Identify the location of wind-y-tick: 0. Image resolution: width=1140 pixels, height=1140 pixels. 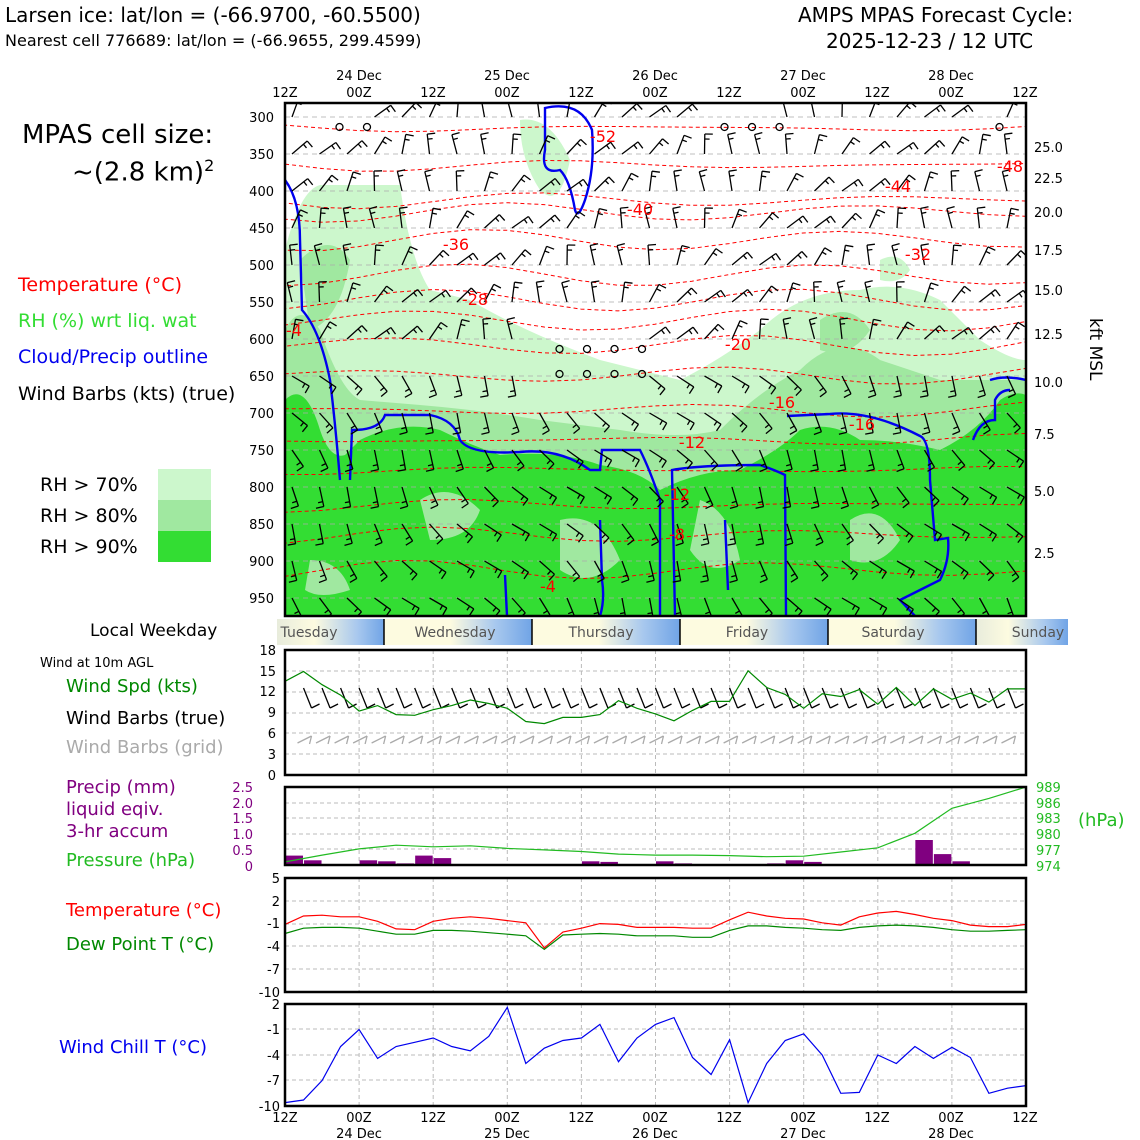
(272, 776).